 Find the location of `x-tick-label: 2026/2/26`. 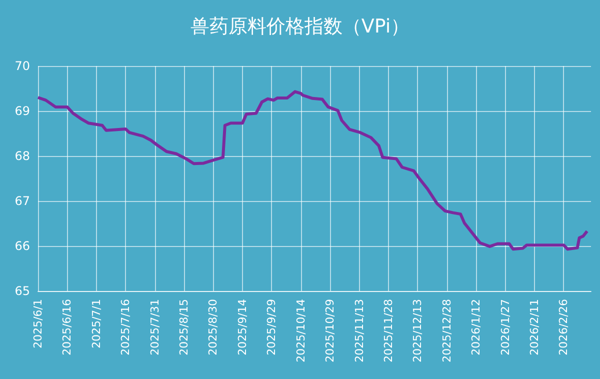

x-tick-label: 2026/2/26 is located at coordinates (563, 327).